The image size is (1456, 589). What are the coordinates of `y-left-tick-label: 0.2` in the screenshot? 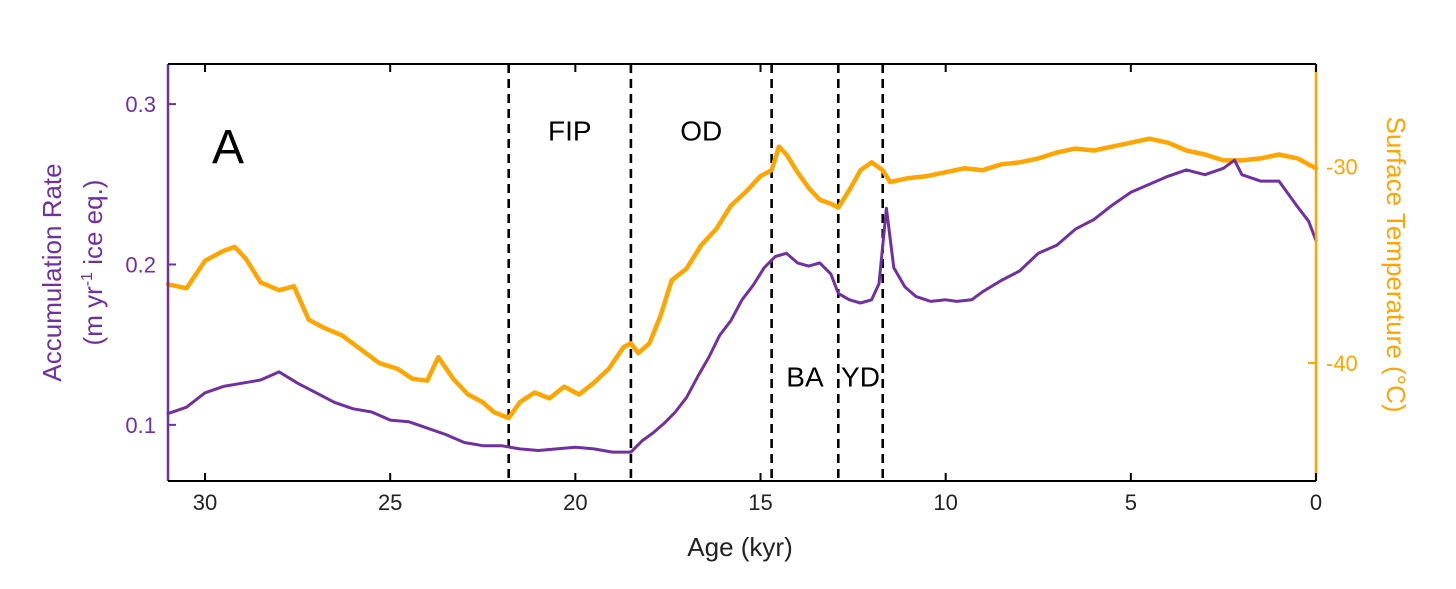 It's located at (140, 264).